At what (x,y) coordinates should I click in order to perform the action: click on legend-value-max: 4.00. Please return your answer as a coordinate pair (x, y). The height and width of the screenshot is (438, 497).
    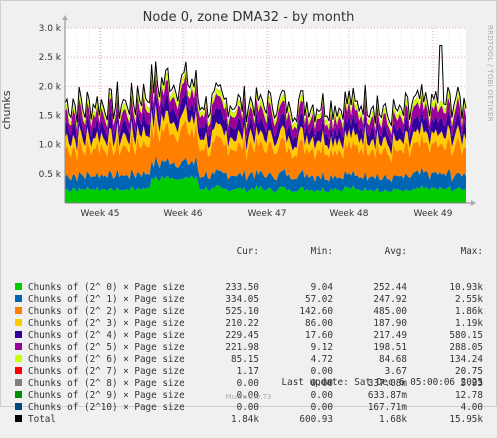
    Looking at the image, I should click on (471, 407).